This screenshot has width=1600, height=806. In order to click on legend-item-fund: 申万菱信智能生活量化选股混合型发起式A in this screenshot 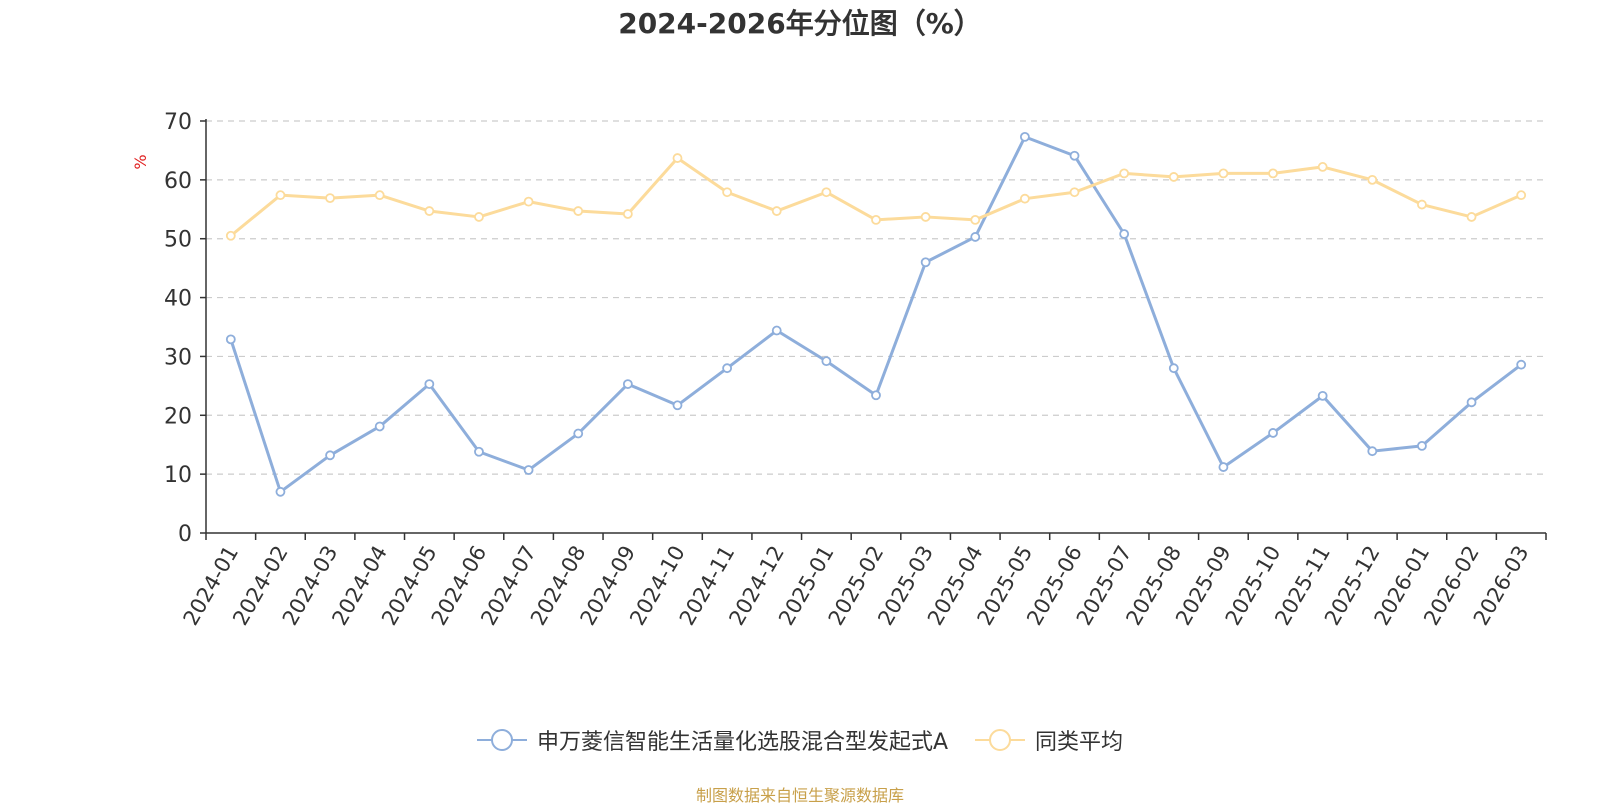, I will do `click(712, 740)`.